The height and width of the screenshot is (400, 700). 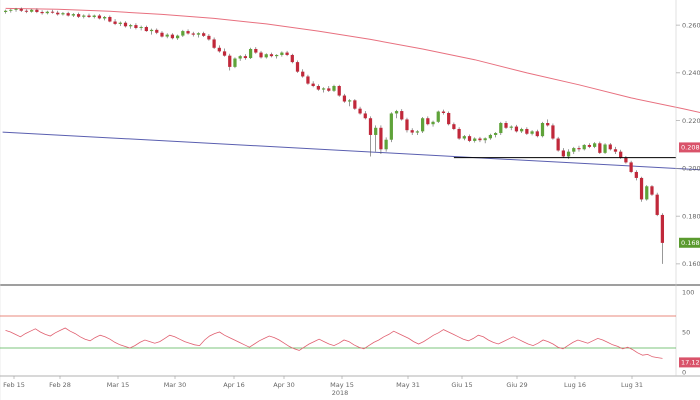 I want to click on svg-text: 17.128, so click(x=690, y=363).